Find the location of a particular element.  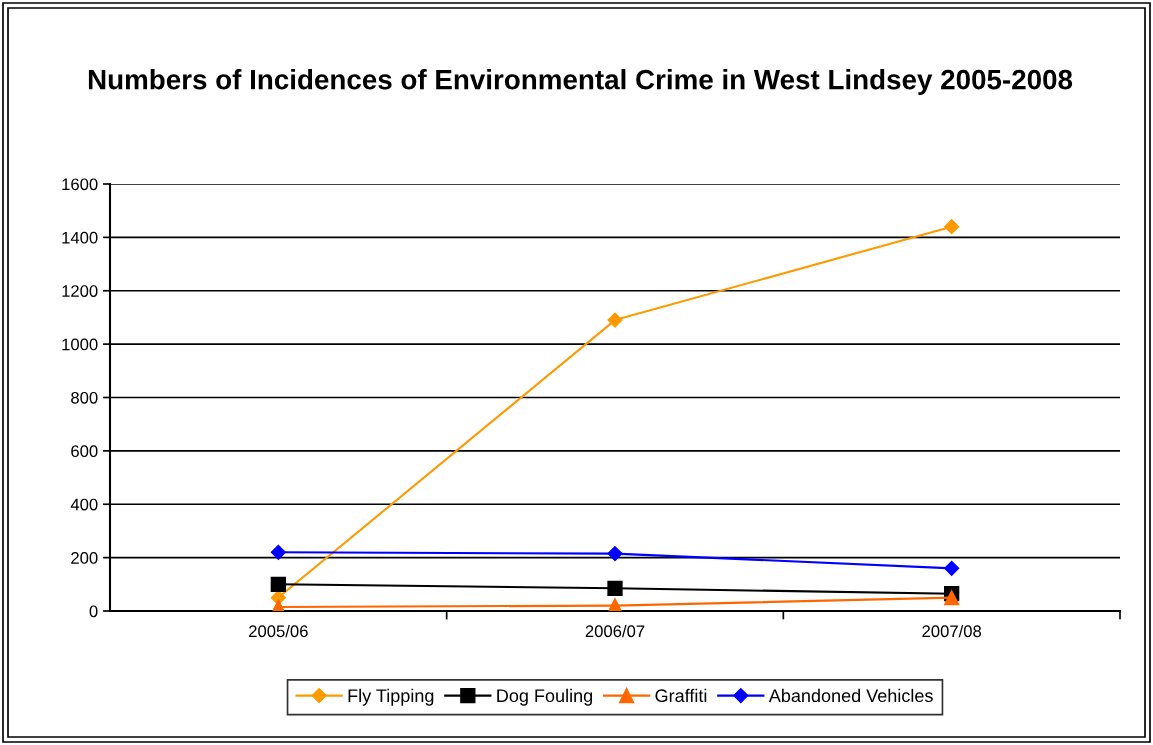

y-tick-label: 600 is located at coordinates (84, 451).